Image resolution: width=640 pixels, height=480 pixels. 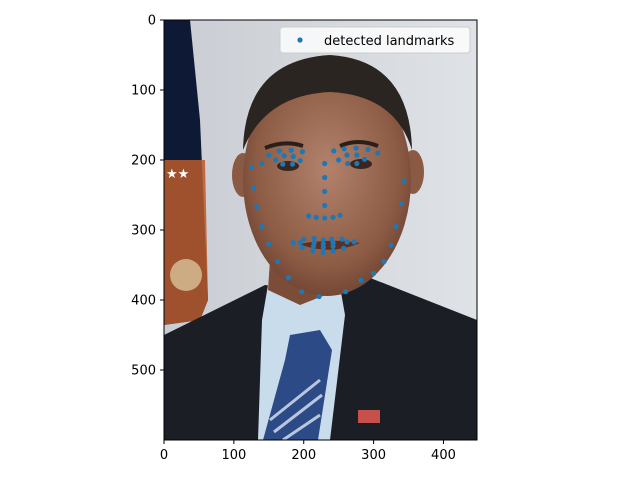 I want to click on x-tick-label: 200, so click(x=303, y=455).